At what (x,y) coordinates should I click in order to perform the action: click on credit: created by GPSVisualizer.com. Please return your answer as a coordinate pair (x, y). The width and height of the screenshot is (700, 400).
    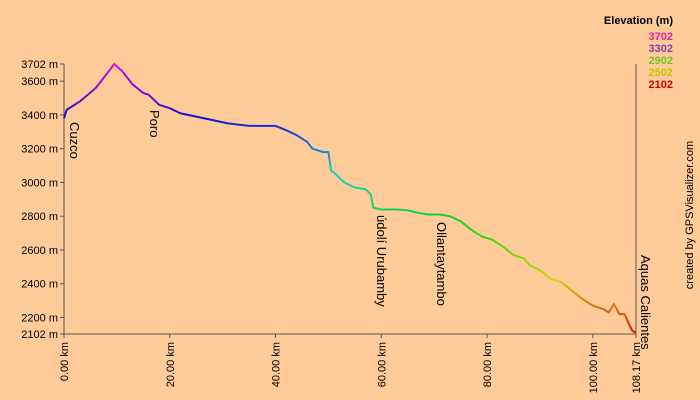
    Looking at the image, I should click on (690, 215).